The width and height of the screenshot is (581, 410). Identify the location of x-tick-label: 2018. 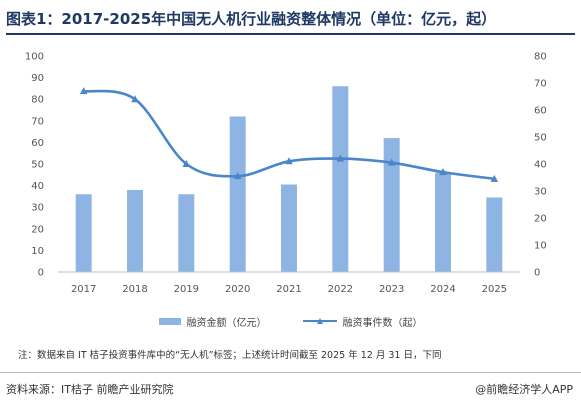
(134, 289).